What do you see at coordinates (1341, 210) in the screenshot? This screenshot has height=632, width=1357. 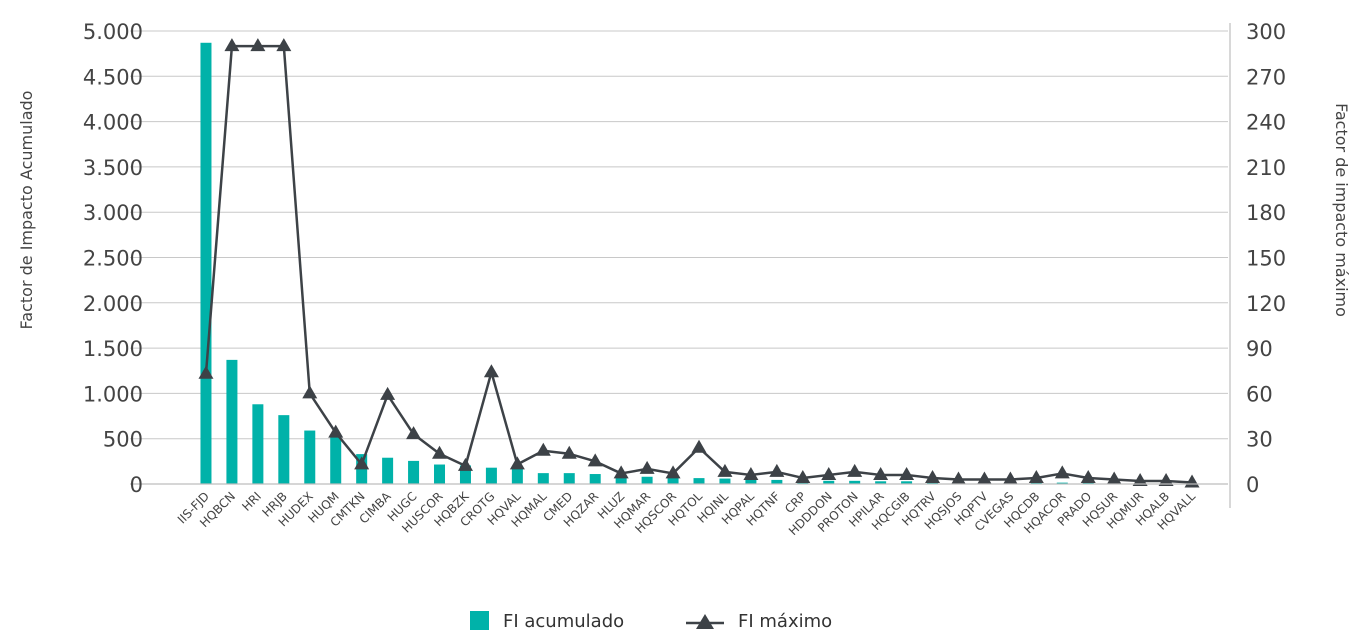 I see `y-axis-title-right: Factor de impacto máximo` at bounding box center [1341, 210].